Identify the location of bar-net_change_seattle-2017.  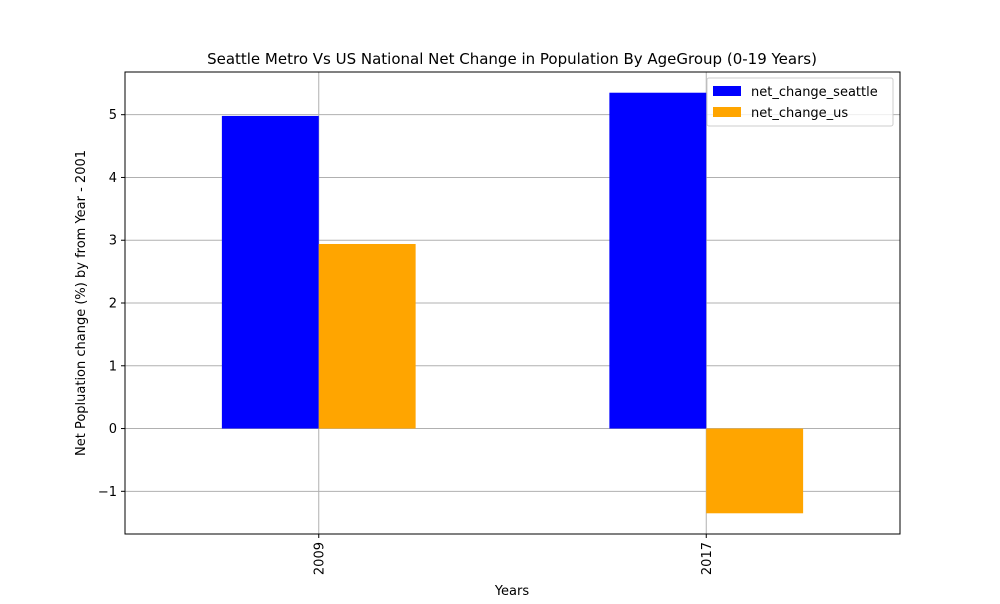
(658, 260).